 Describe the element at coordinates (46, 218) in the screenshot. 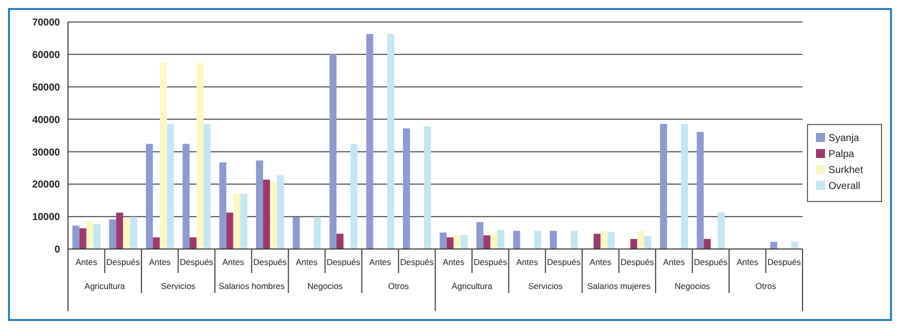

I see `y-tick-label: 10000` at that location.